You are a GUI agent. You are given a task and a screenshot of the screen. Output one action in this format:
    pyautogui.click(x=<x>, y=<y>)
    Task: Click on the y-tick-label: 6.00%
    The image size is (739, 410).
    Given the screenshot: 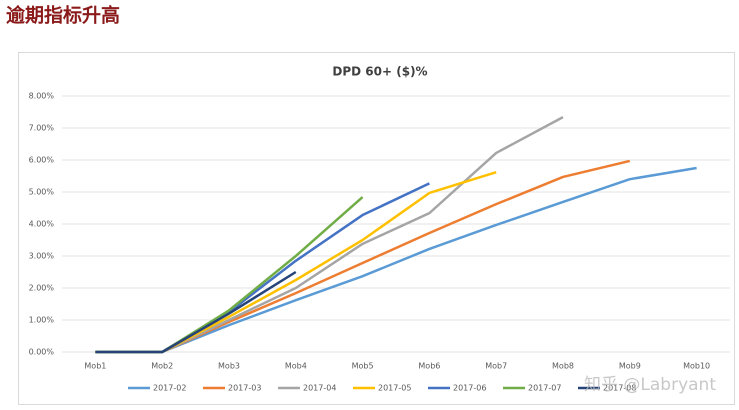 What is the action you would take?
    pyautogui.click(x=42, y=160)
    